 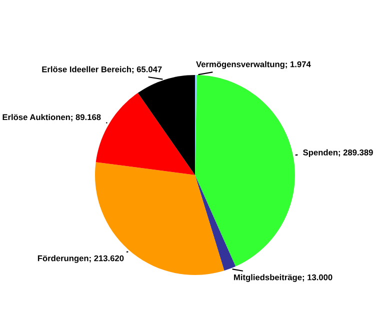 What do you see at coordinates (81, 259) in the screenshot?
I see `slice-label: Förderungen; 213.620` at bounding box center [81, 259].